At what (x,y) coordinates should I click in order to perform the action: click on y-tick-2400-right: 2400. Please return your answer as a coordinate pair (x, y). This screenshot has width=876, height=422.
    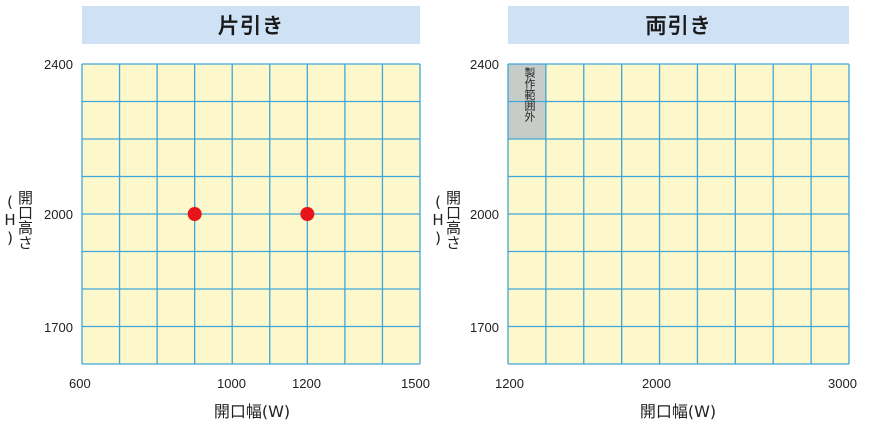
    Looking at the image, I should click on (484, 64).